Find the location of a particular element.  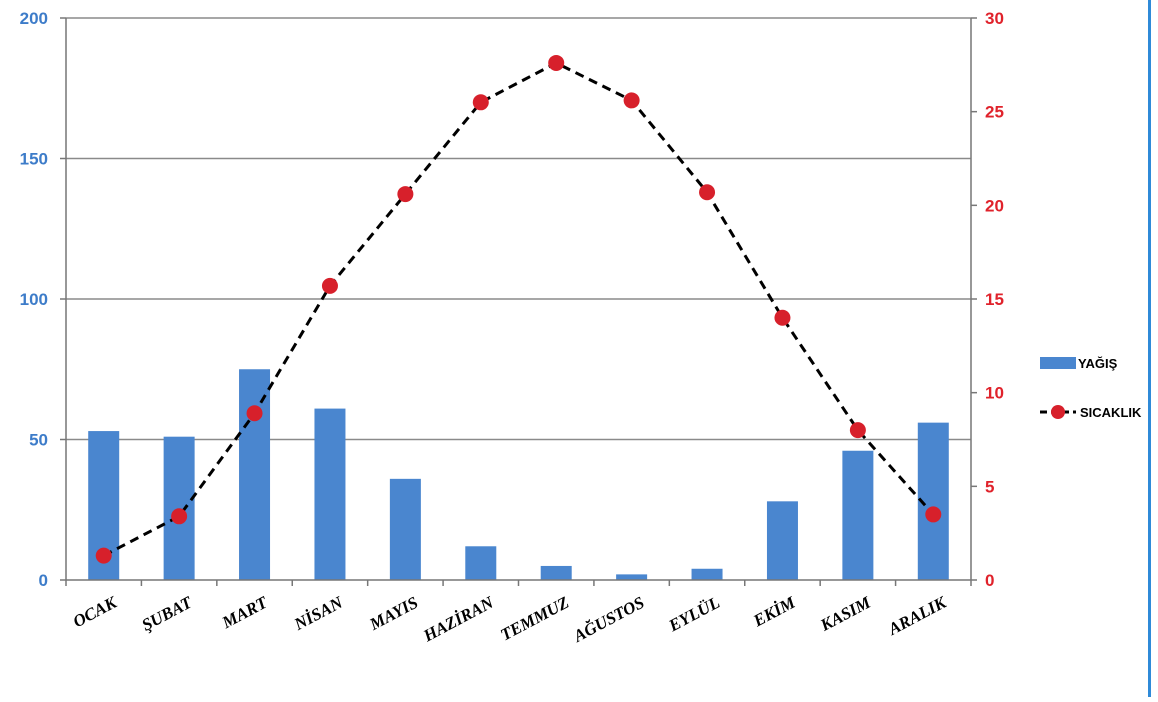

legend-label-temperature: SICAKLIK is located at coordinates (1111, 412).